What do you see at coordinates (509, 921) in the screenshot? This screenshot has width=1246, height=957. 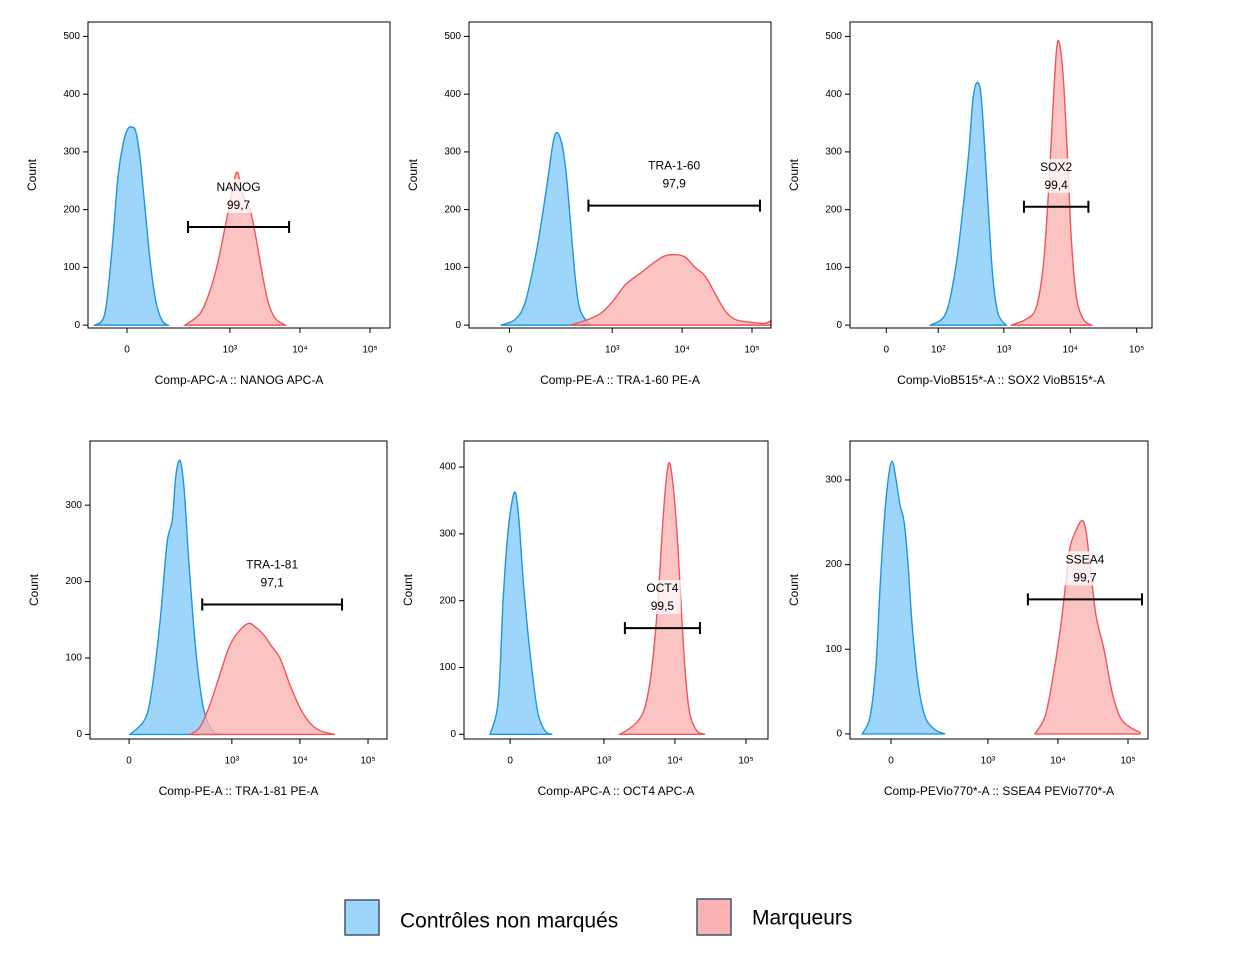 I see `legend-label: Contrôles non marqués` at bounding box center [509, 921].